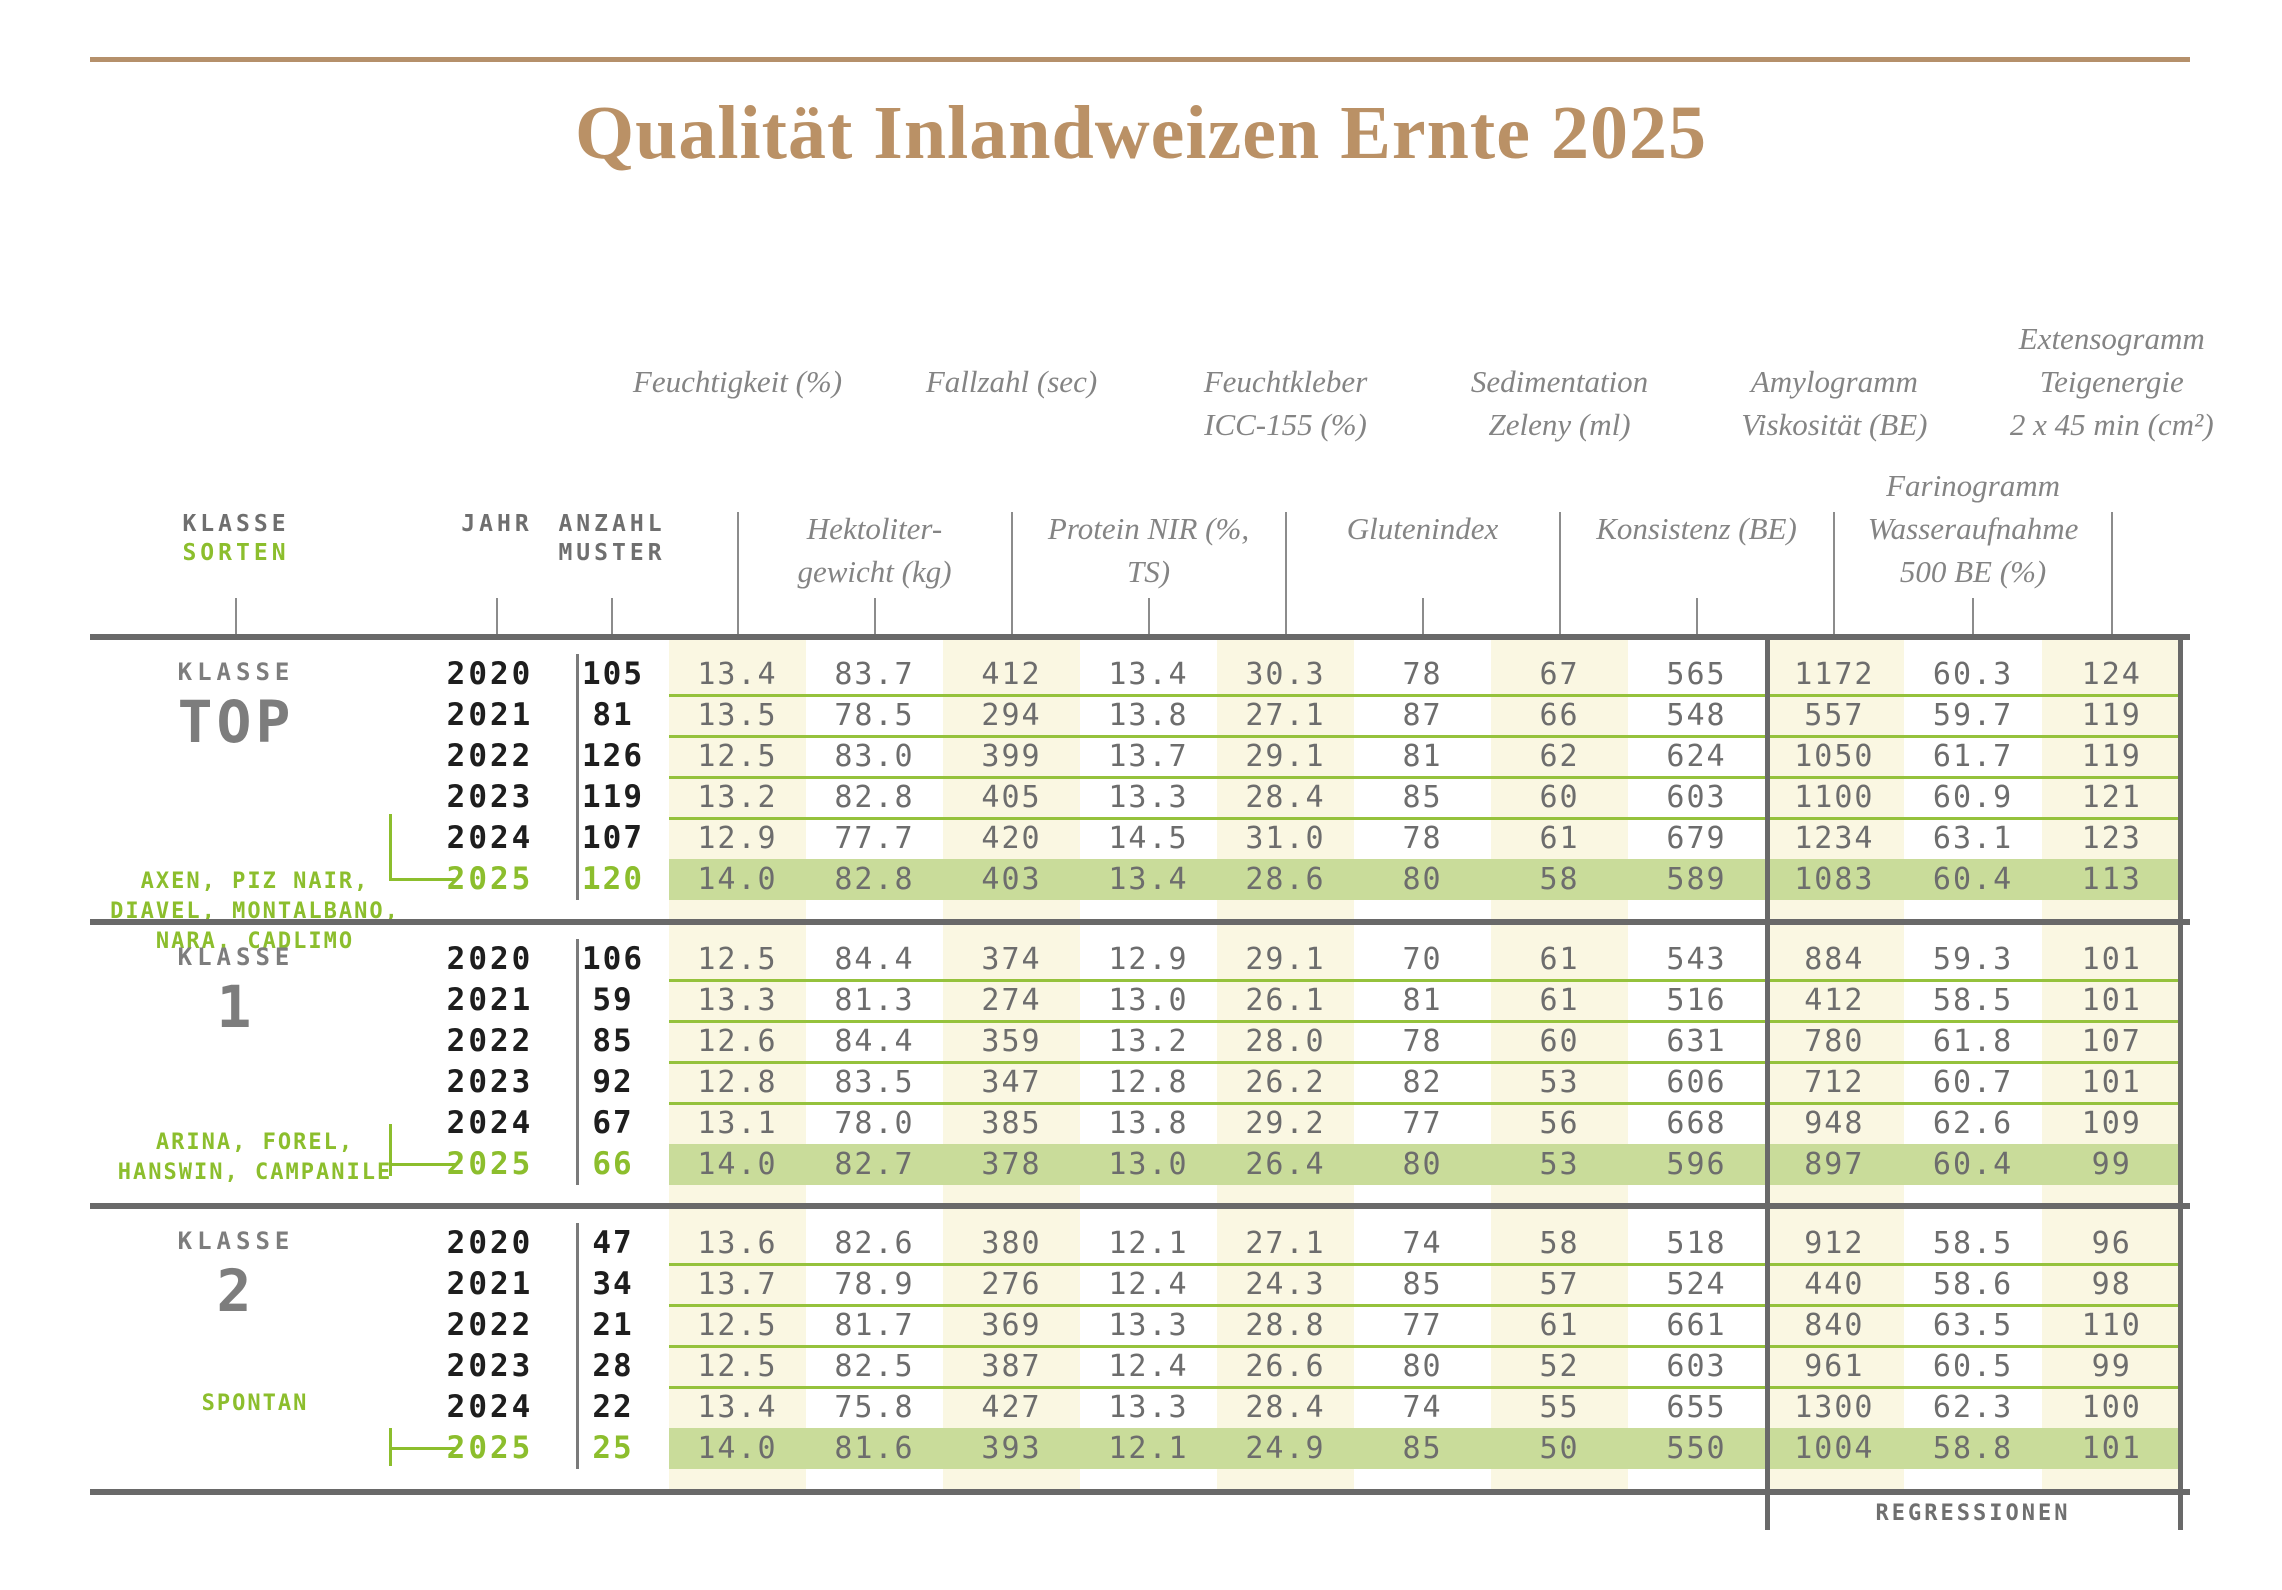 The height and width of the screenshot is (1590, 2282). Describe the element at coordinates (613, 1366) in the screenshot. I see `count-cell: 28` at that location.